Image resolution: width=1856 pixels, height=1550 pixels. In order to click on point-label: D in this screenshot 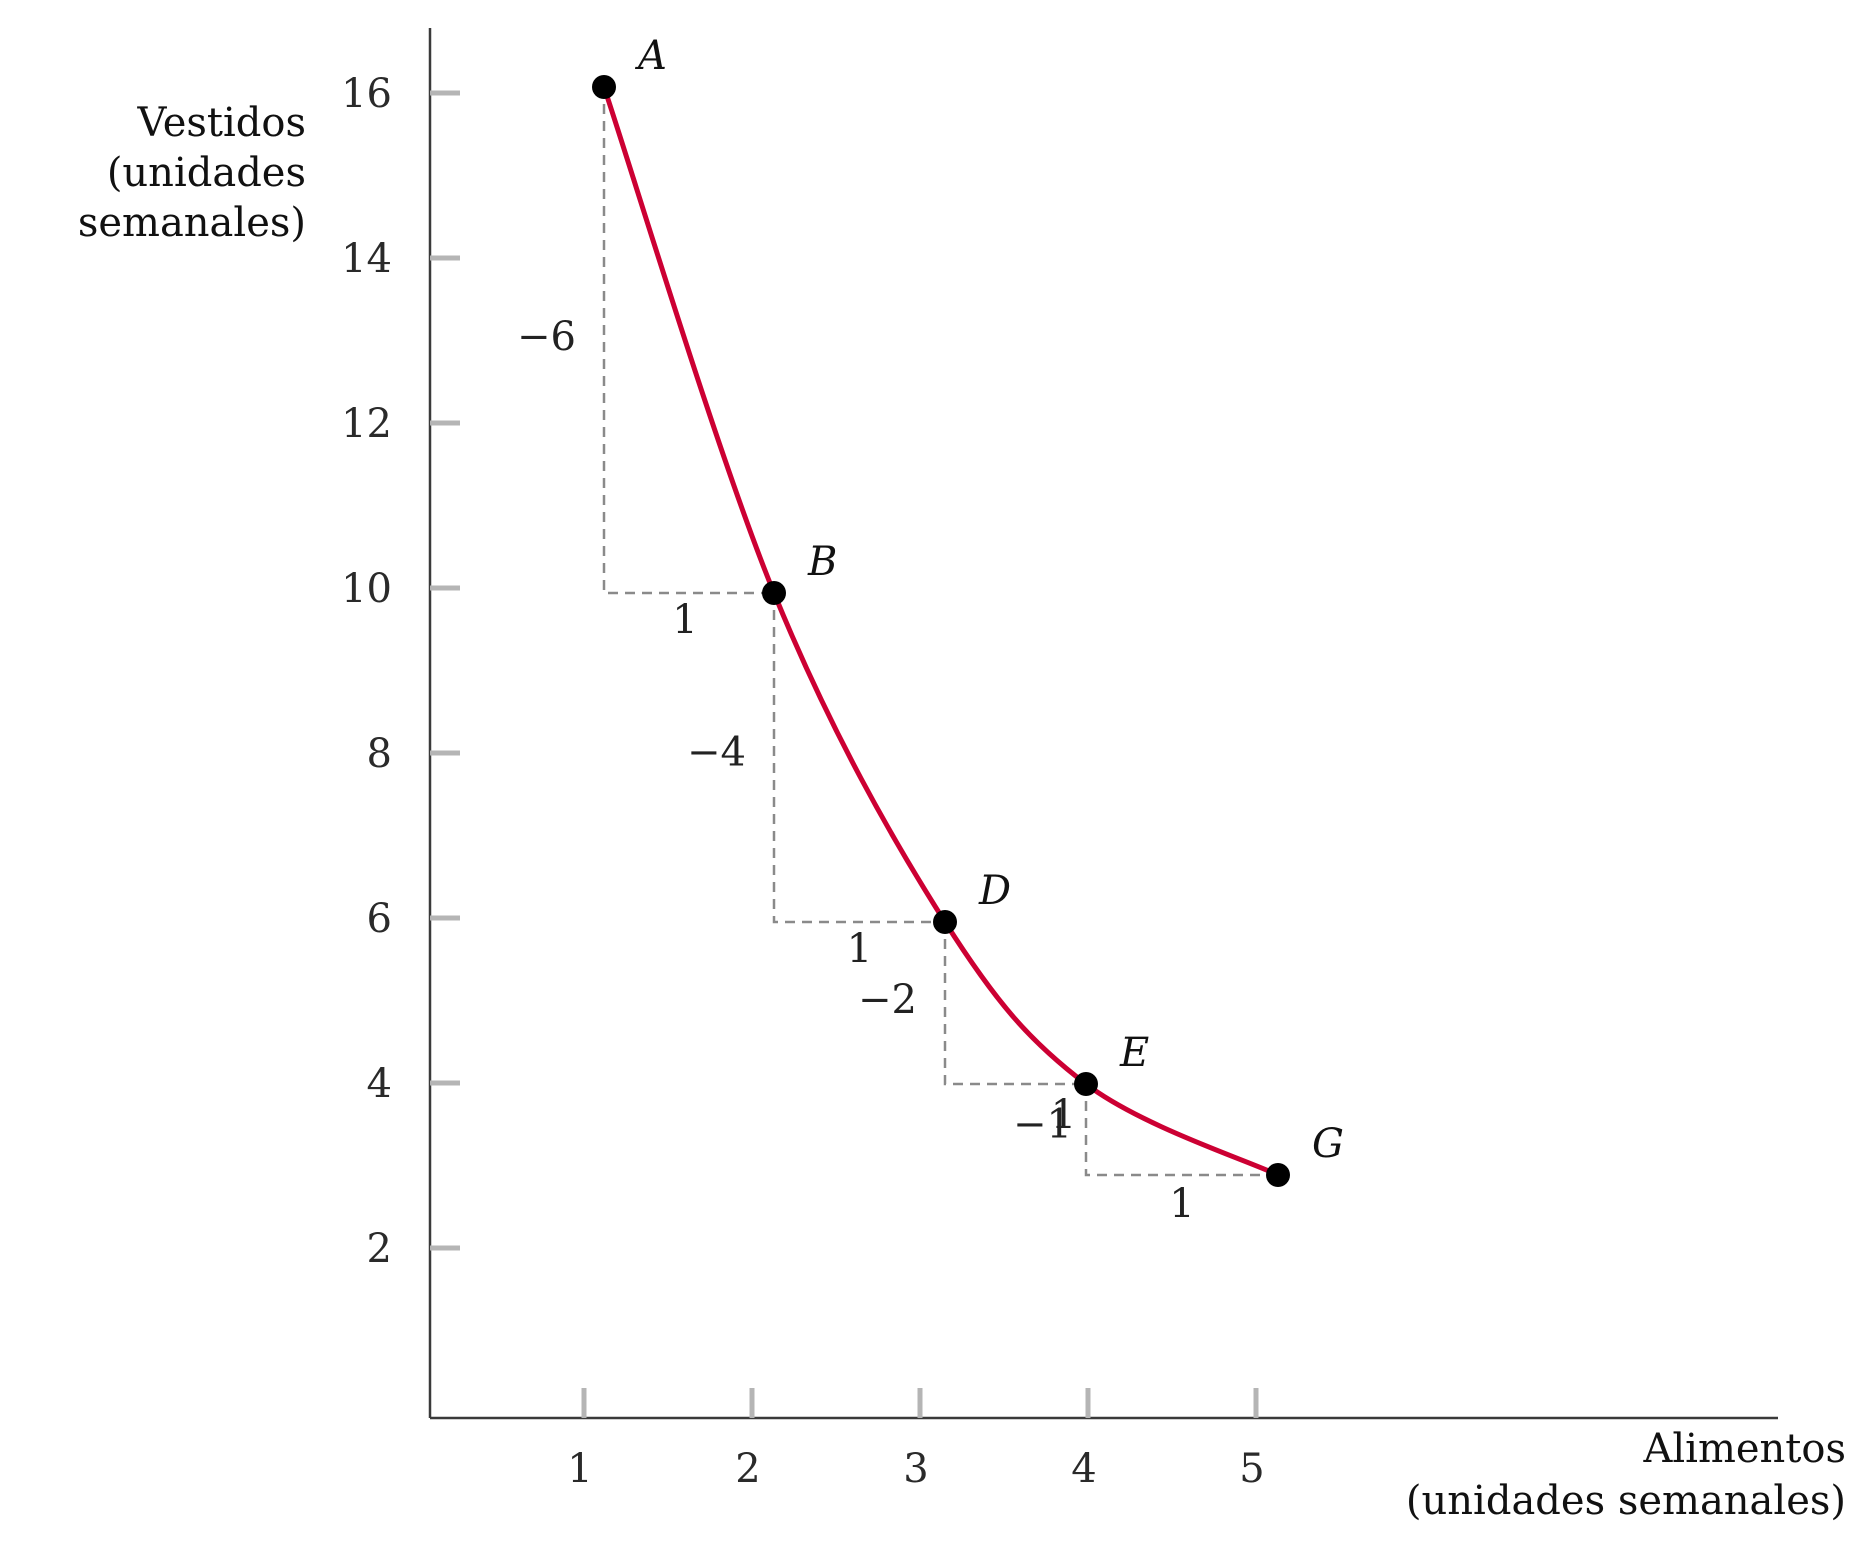, I will do `click(994, 891)`.